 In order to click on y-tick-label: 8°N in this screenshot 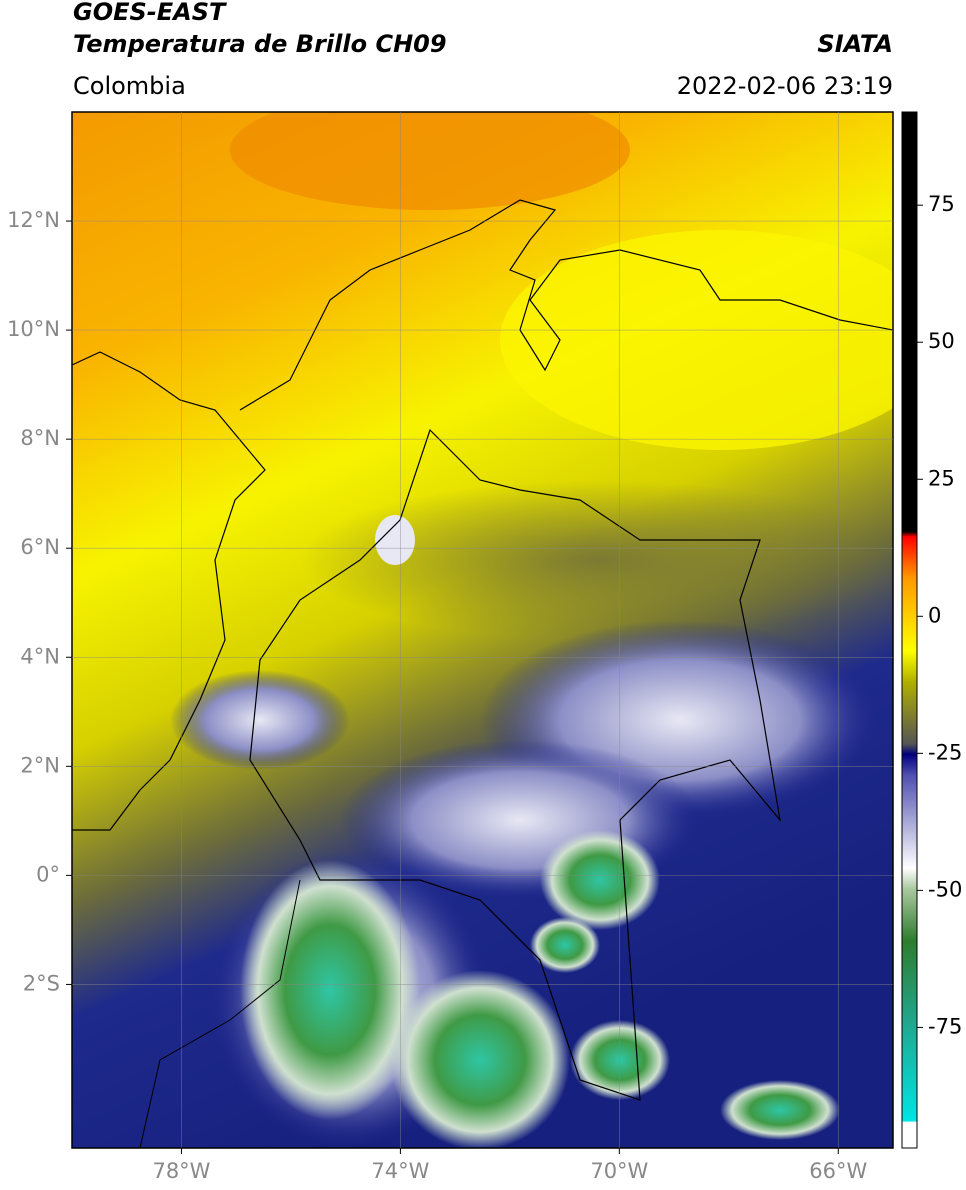, I will do `click(40, 438)`.